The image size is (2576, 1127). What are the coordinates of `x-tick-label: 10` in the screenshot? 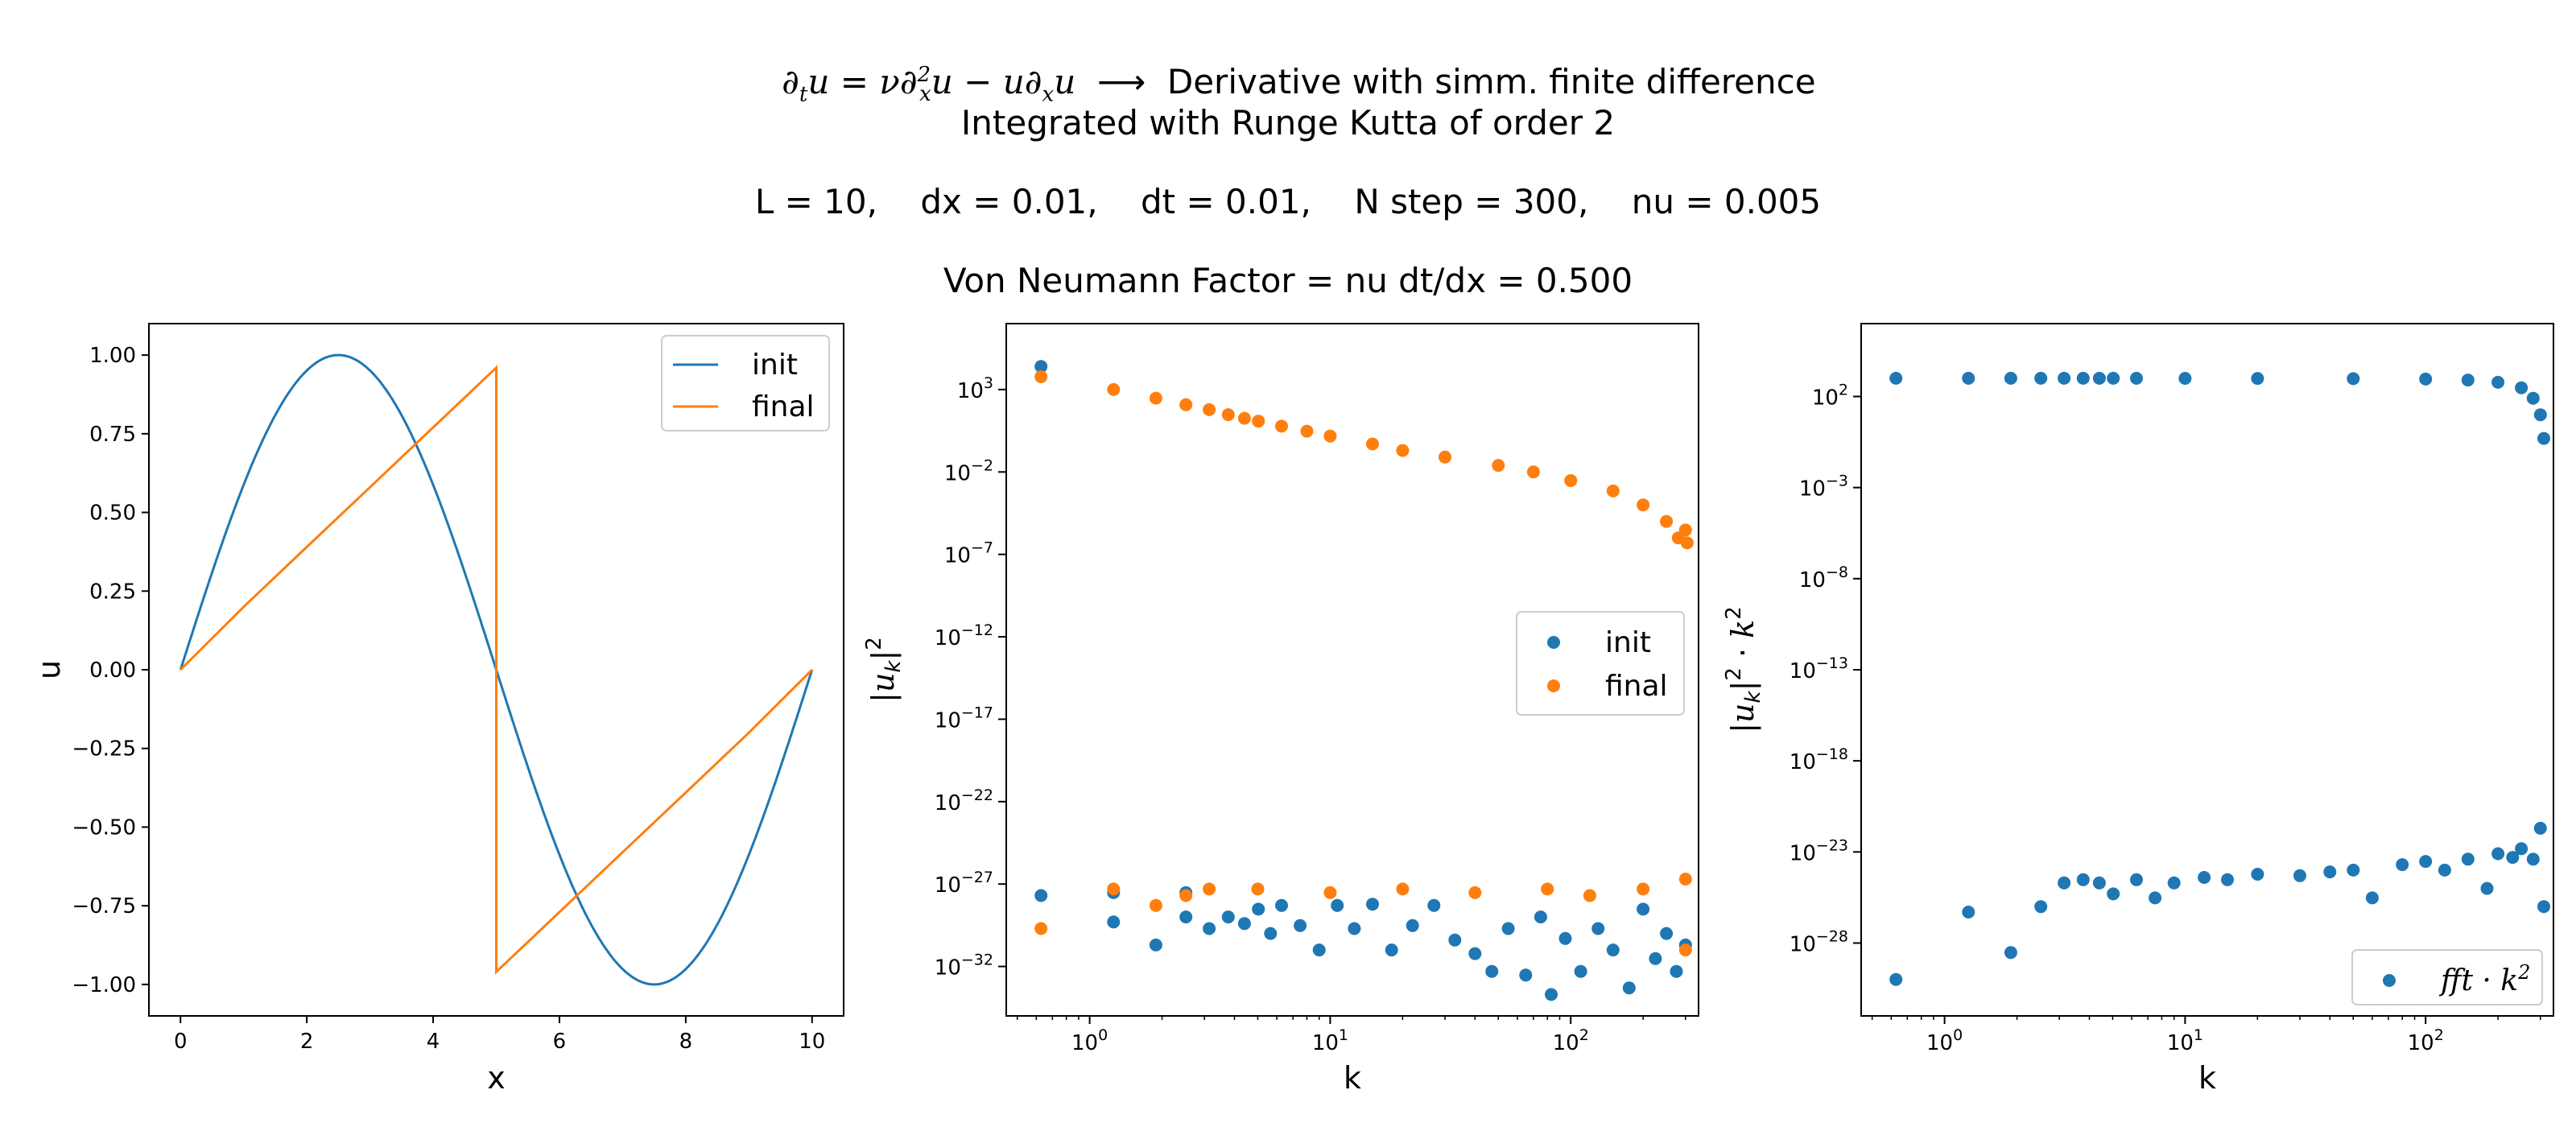 It's located at (812, 1042).